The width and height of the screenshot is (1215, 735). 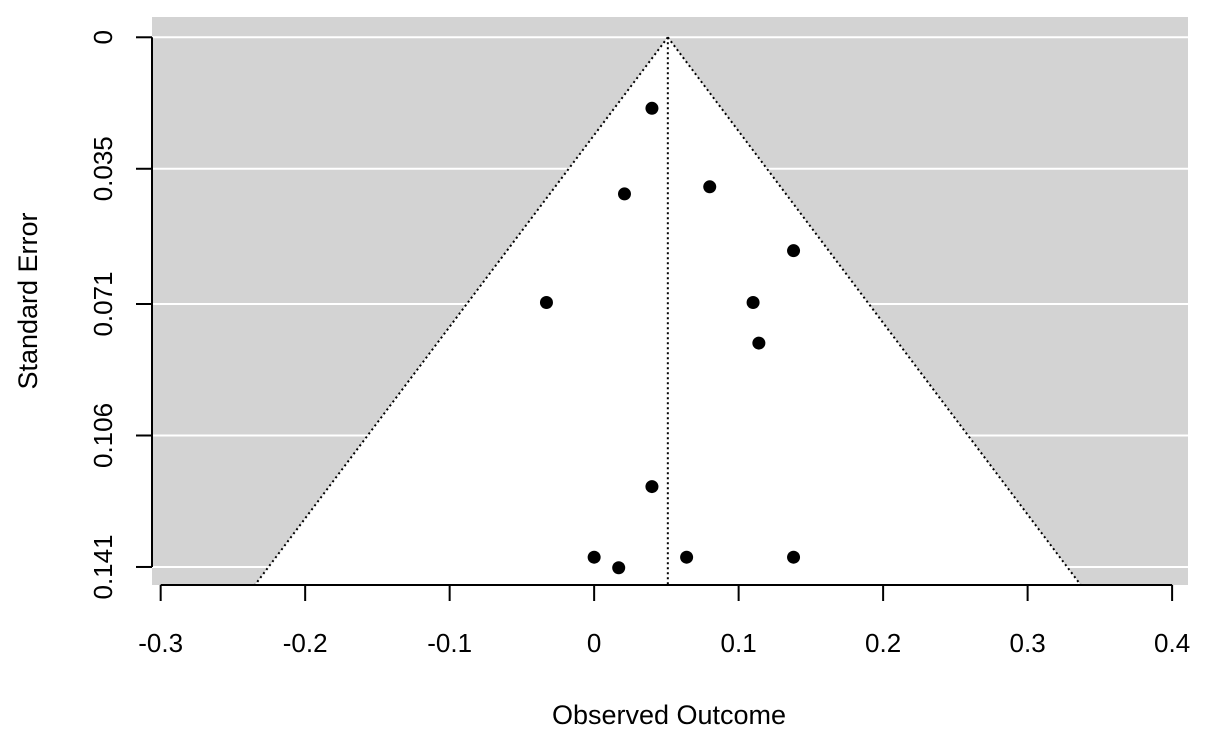 I want to click on x-tick-label: -0.3, so click(x=160, y=643).